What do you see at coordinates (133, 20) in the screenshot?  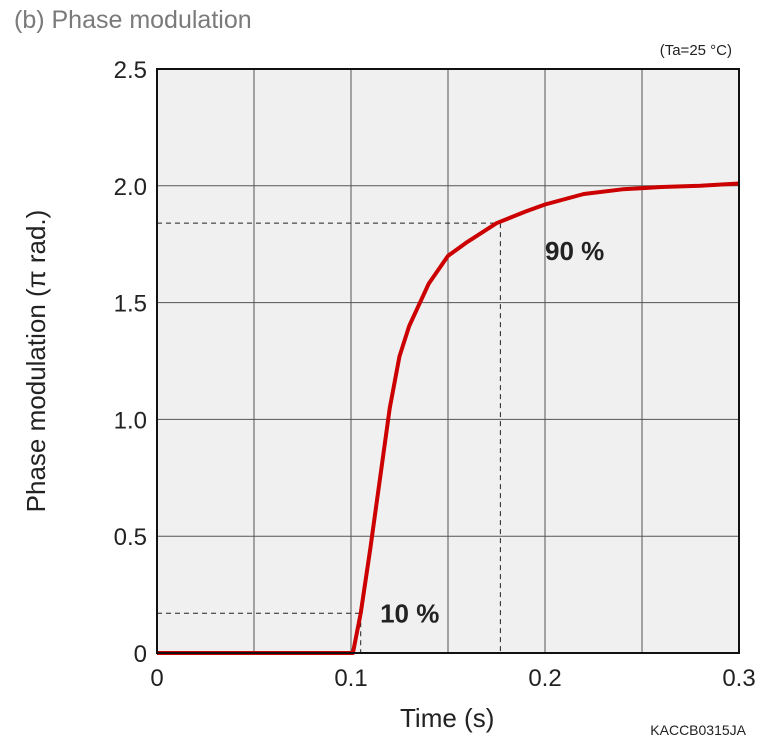 I see `chart-title: (b) Phase modulation` at bounding box center [133, 20].